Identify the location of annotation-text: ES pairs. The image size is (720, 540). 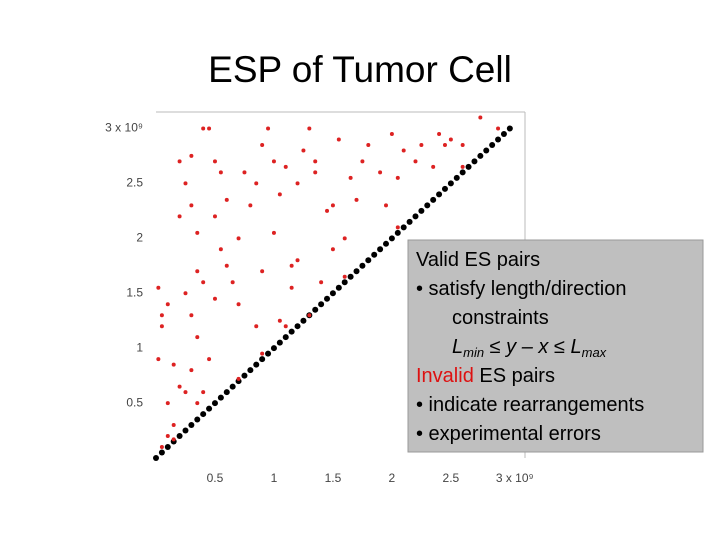
(514, 376).